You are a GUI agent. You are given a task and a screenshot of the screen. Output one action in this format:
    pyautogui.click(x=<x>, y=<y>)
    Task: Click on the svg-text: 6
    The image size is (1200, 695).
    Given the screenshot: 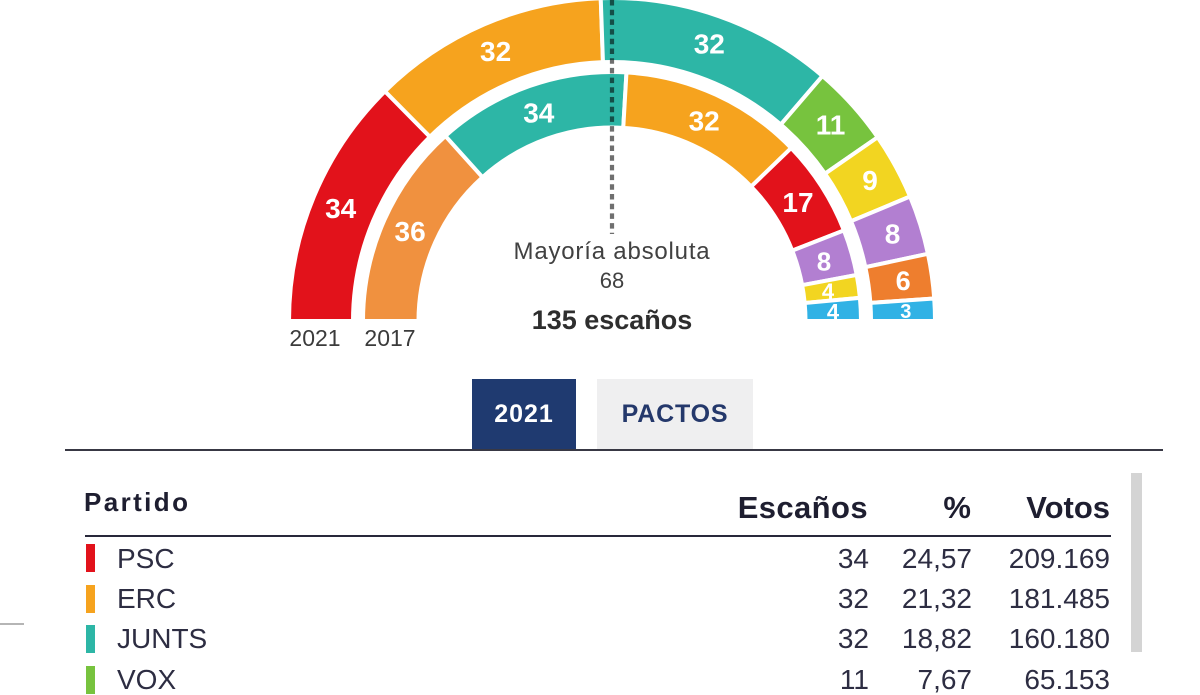 What is the action you would take?
    pyautogui.click(x=903, y=281)
    